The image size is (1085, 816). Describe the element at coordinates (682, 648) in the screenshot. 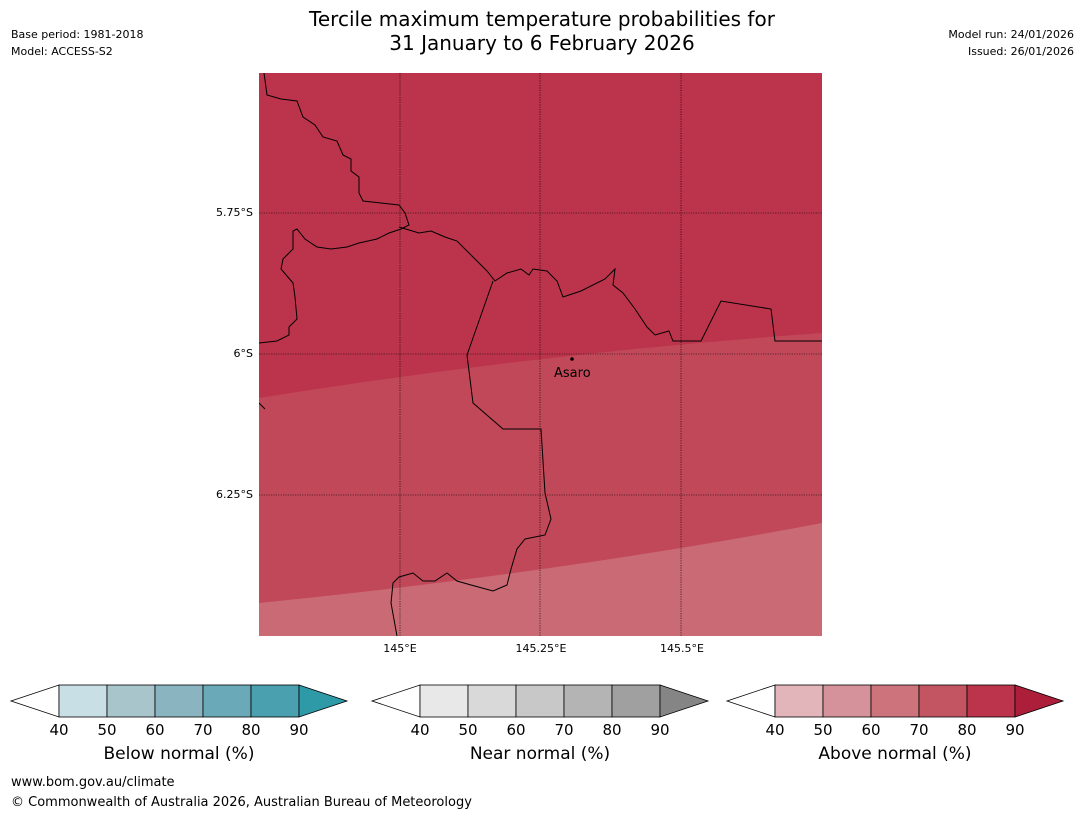

I see `lon-tick-3: 145.5°E` at that location.